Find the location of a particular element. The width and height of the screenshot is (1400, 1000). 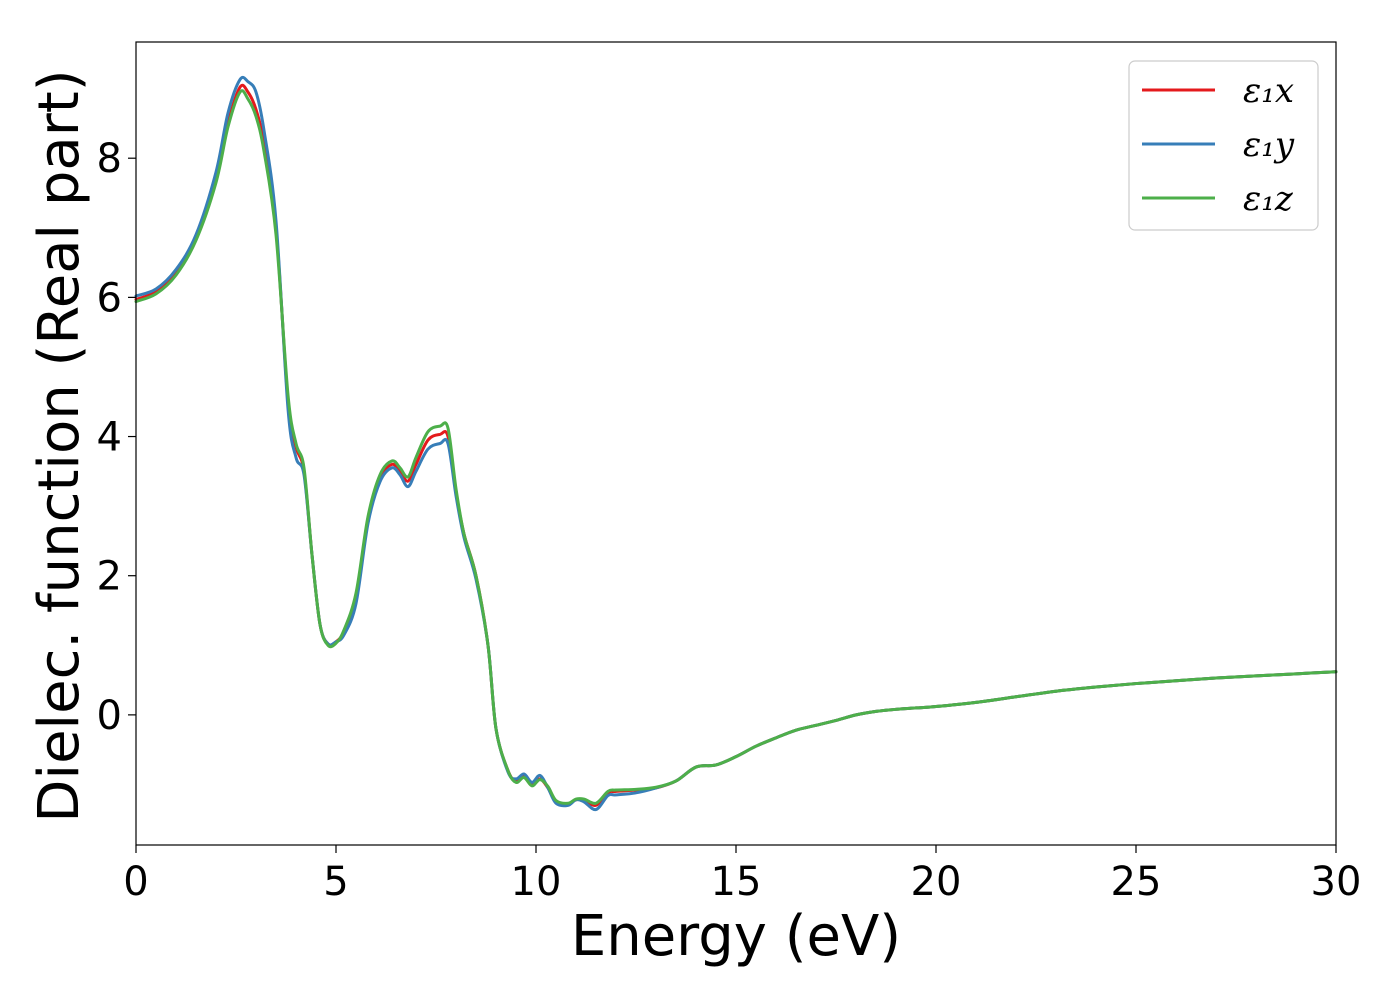

y-tick-label: 2 is located at coordinates (109, 577).